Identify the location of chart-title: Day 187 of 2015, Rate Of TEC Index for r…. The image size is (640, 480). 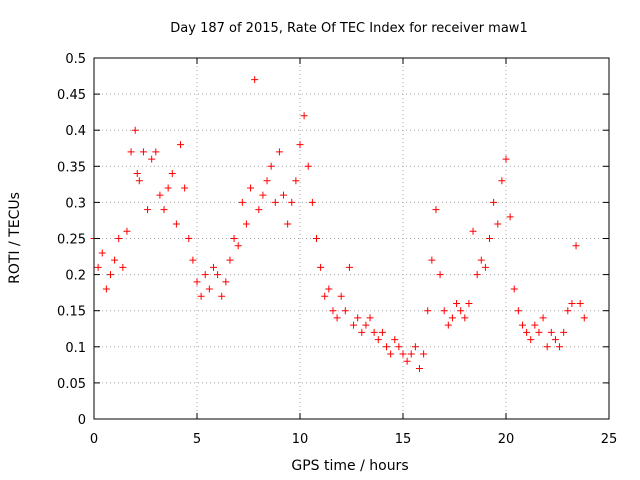
(348, 28).